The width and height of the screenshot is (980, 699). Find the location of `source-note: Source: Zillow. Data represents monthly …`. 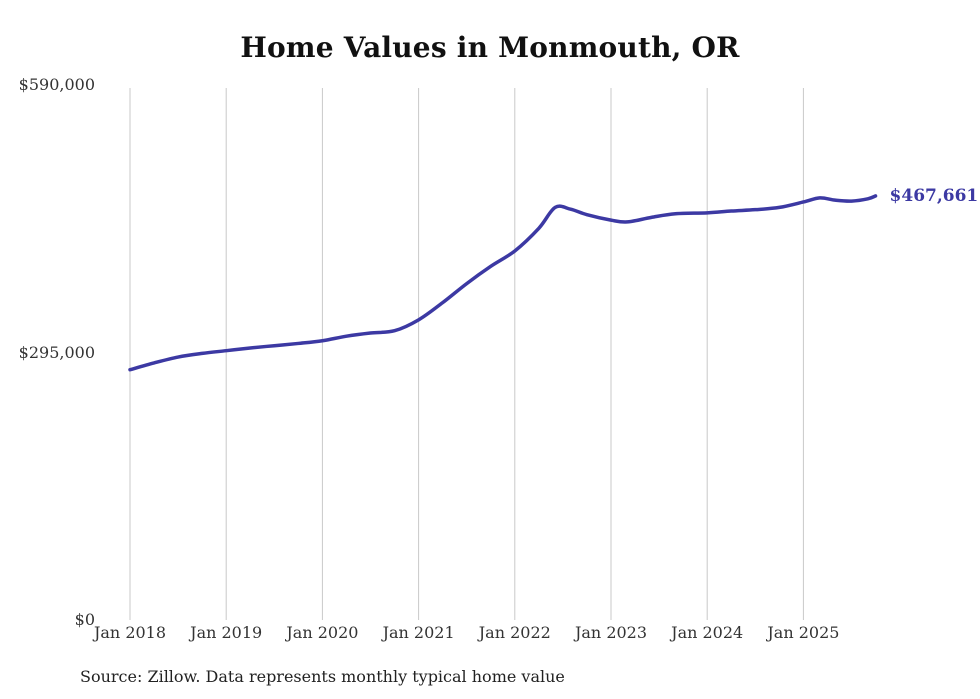

source-note: Source: Zillow. Data represents monthly … is located at coordinates (322, 676).